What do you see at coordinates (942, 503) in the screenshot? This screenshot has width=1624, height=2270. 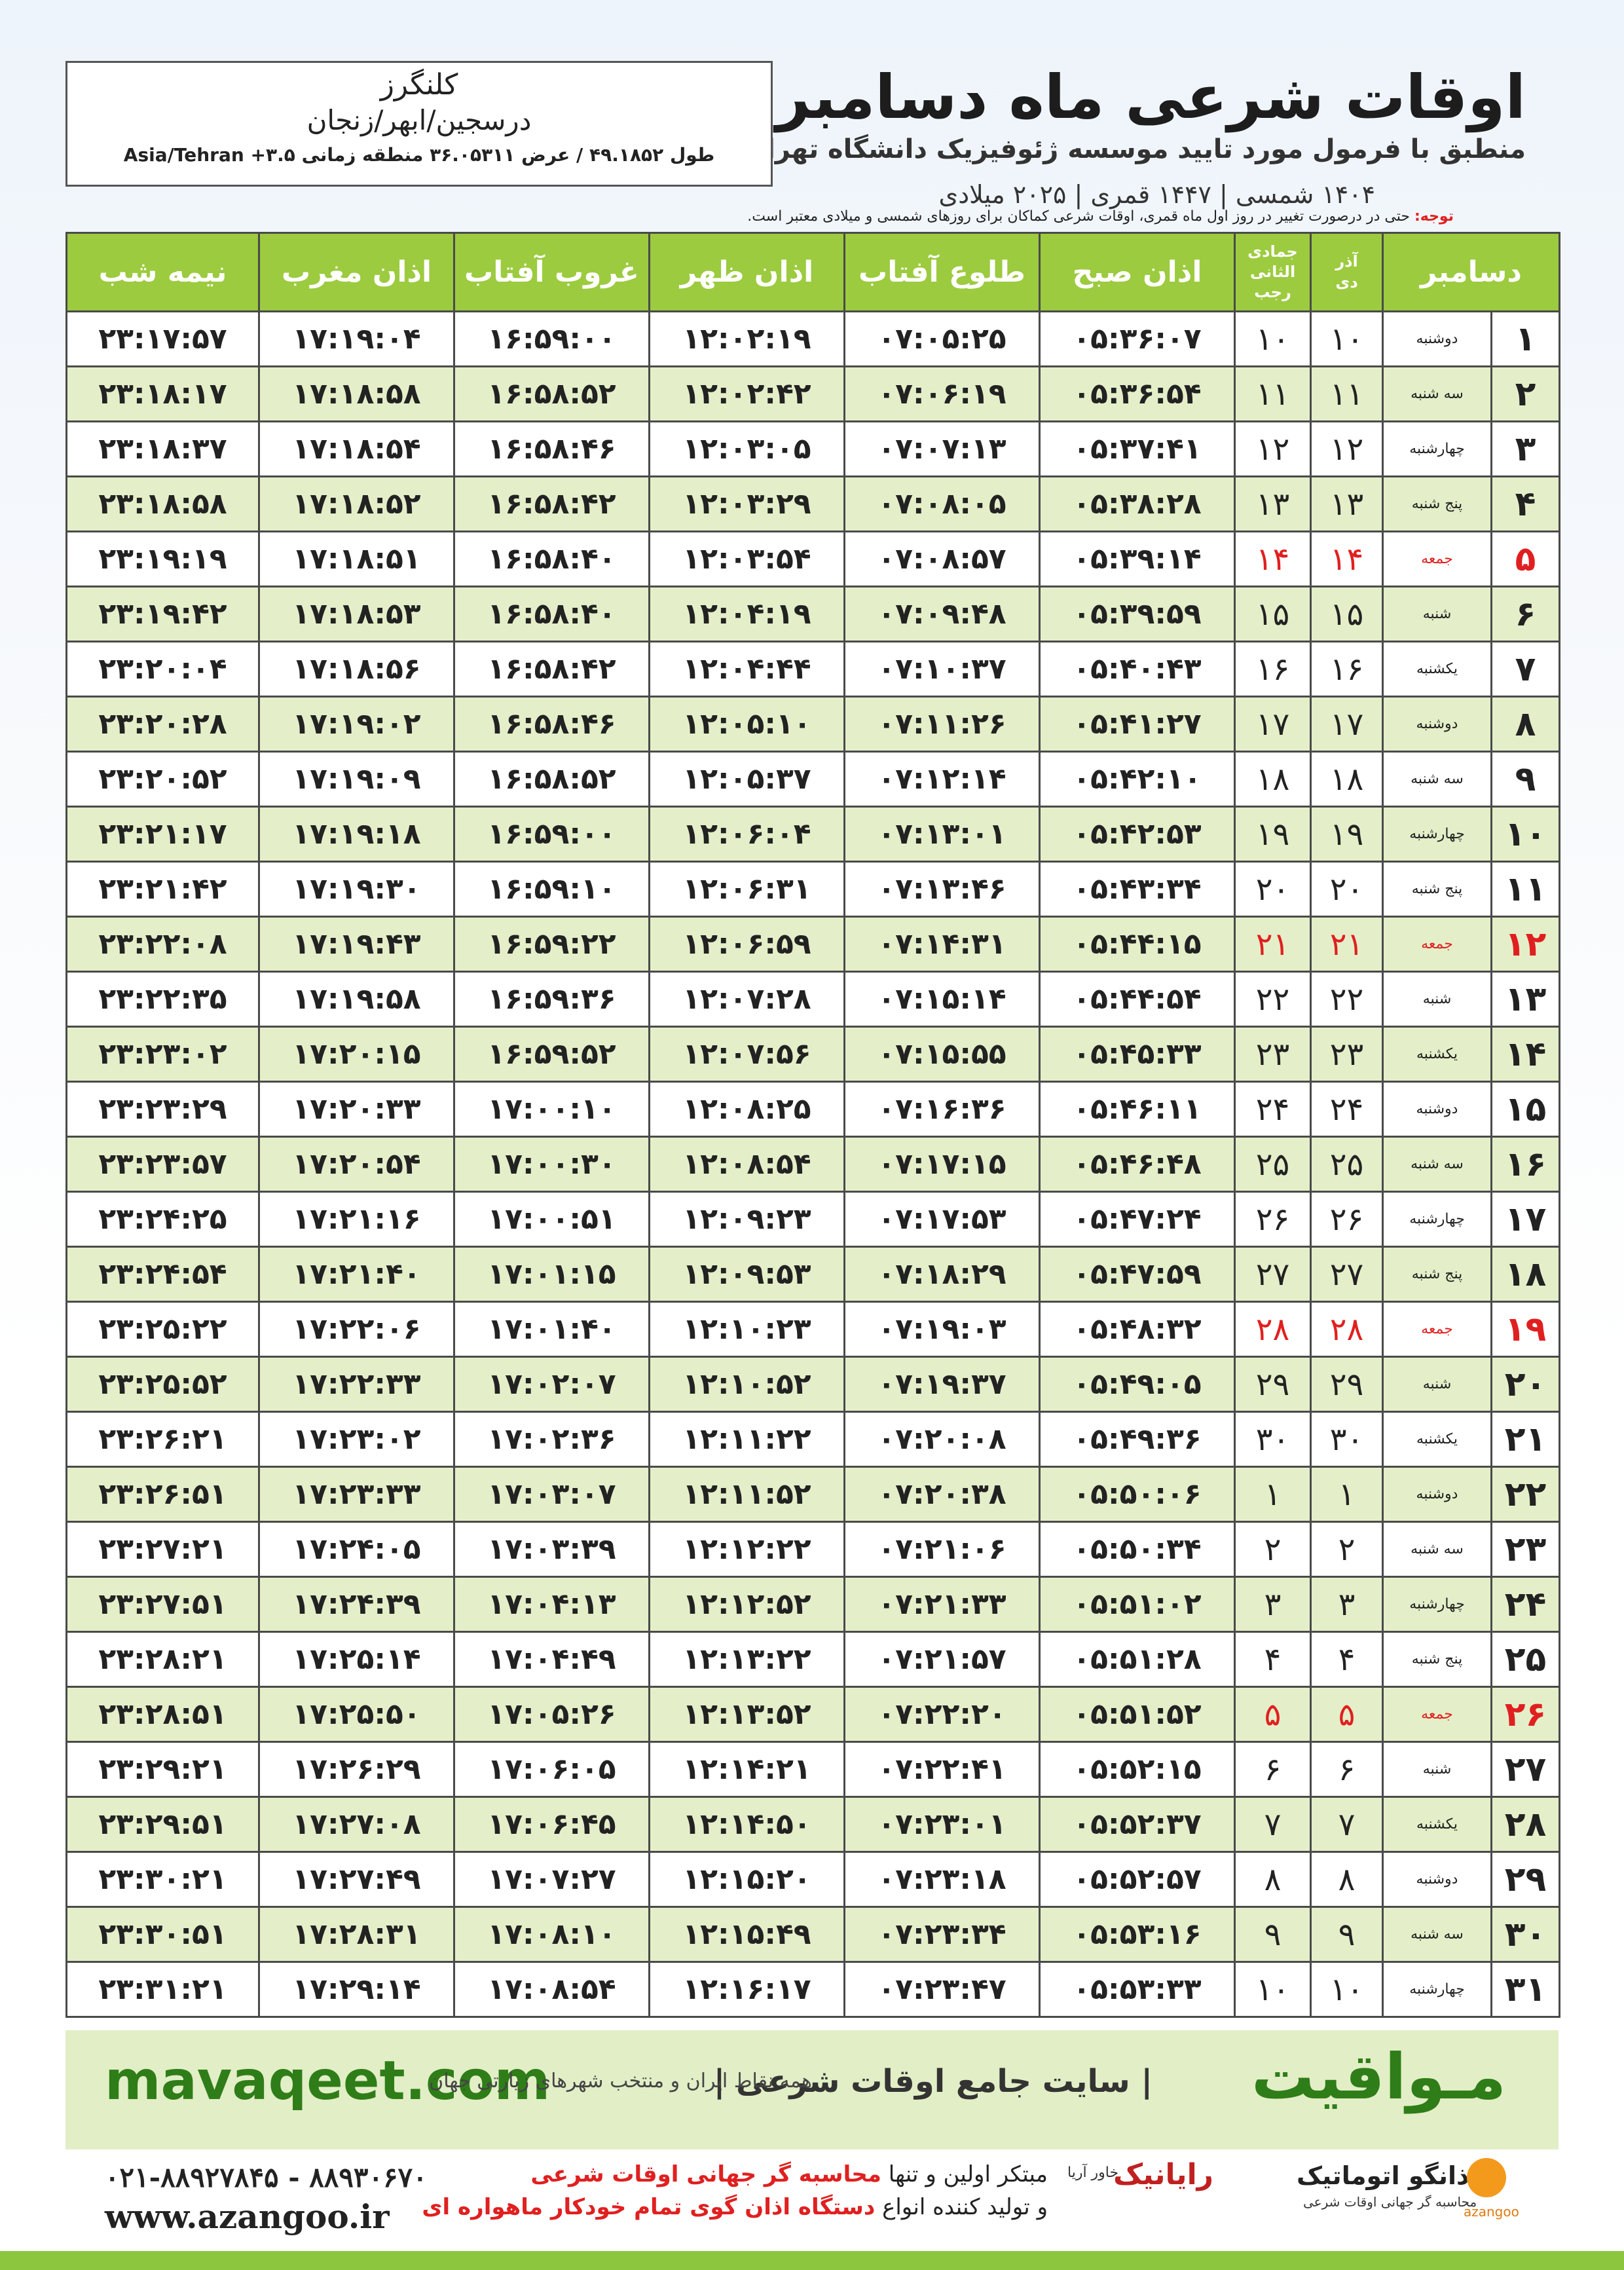 I see `time: ۰۷:۰۸:۰۵` at bounding box center [942, 503].